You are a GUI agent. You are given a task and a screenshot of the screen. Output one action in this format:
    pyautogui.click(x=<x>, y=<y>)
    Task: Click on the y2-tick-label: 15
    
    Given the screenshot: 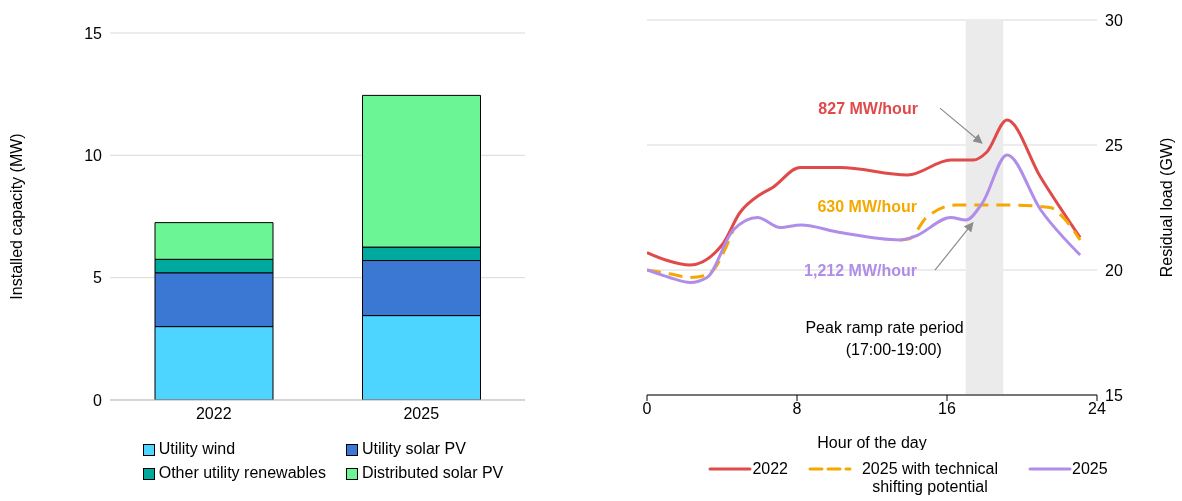 What is the action you would take?
    pyautogui.click(x=1114, y=395)
    